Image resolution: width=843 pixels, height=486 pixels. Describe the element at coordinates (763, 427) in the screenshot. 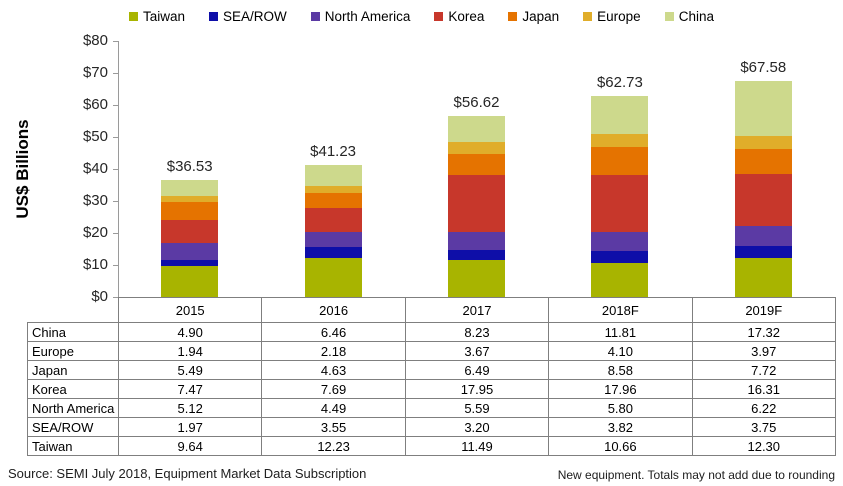

I see `value-sea-row-2019f: 3.75` at that location.